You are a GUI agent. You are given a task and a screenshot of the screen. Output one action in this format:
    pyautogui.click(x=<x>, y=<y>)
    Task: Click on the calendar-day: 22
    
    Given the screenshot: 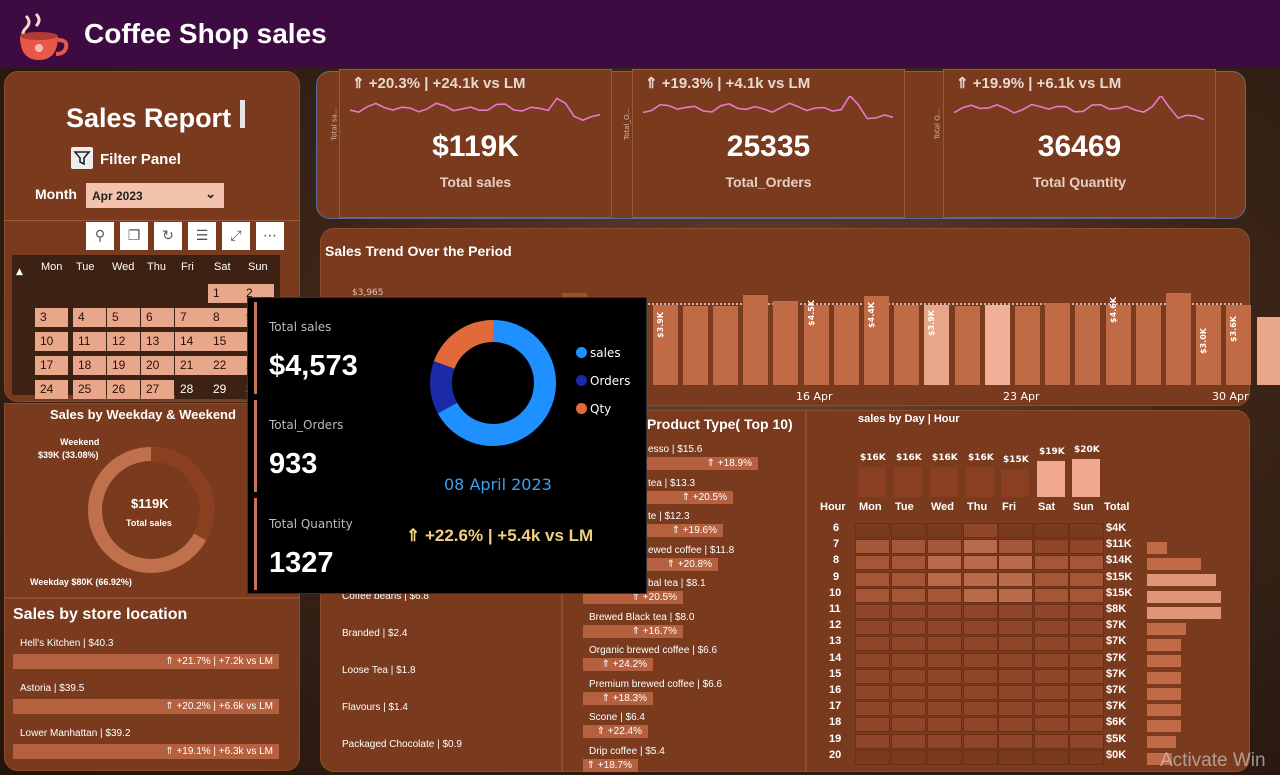 What is the action you would take?
    pyautogui.click(x=224, y=365)
    